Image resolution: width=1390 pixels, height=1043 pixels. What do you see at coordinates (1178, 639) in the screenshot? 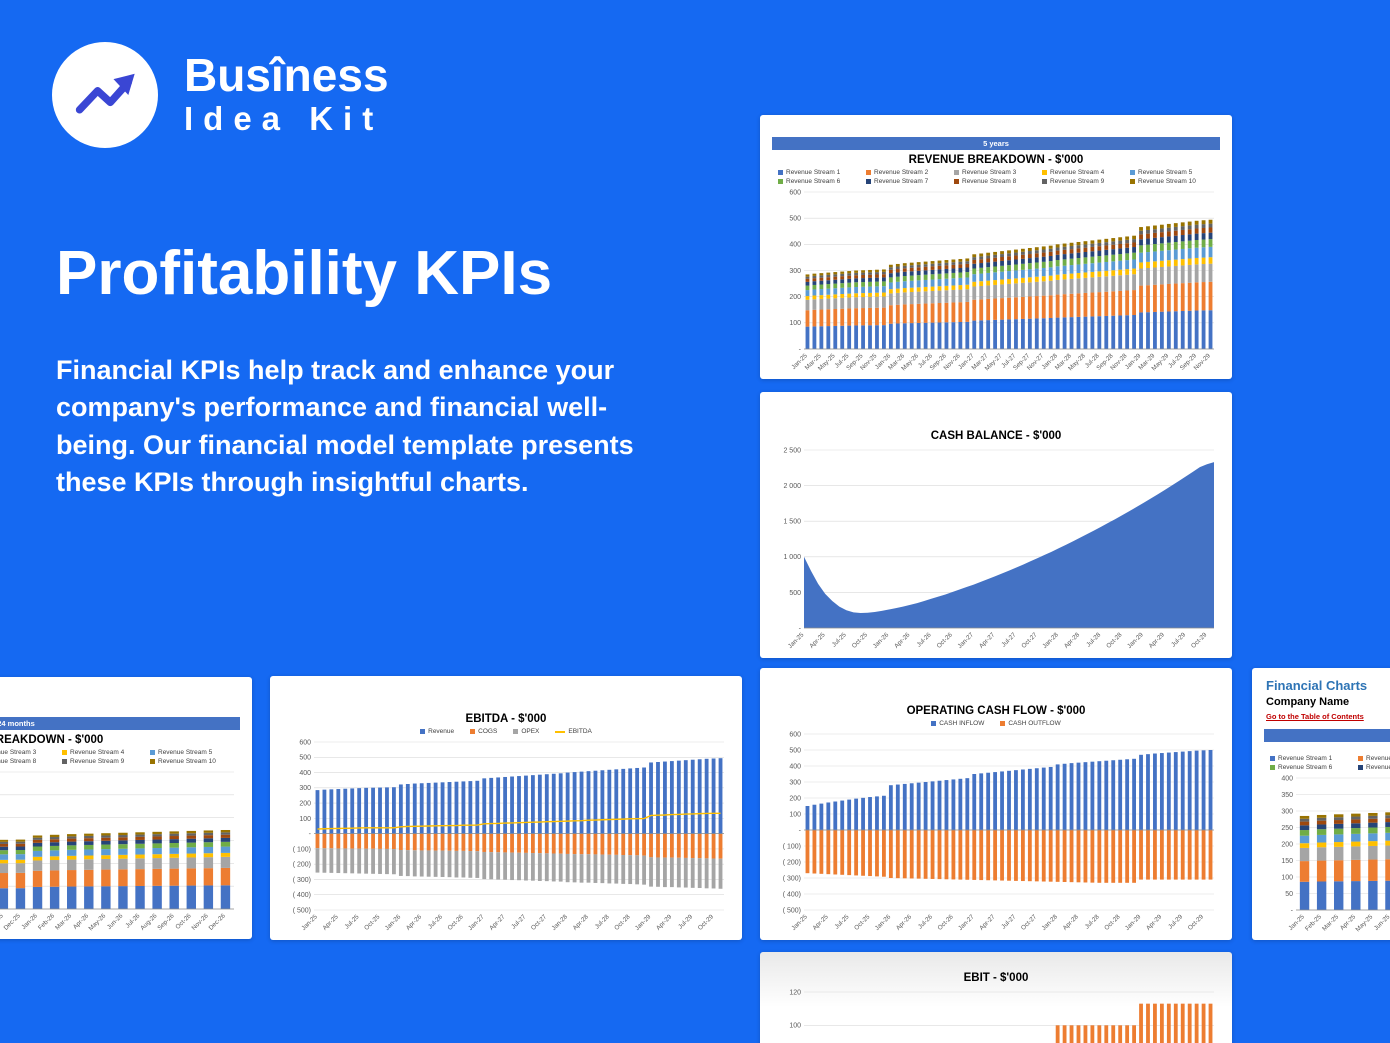
I see `svg-text: Jul-29` at bounding box center [1178, 639].